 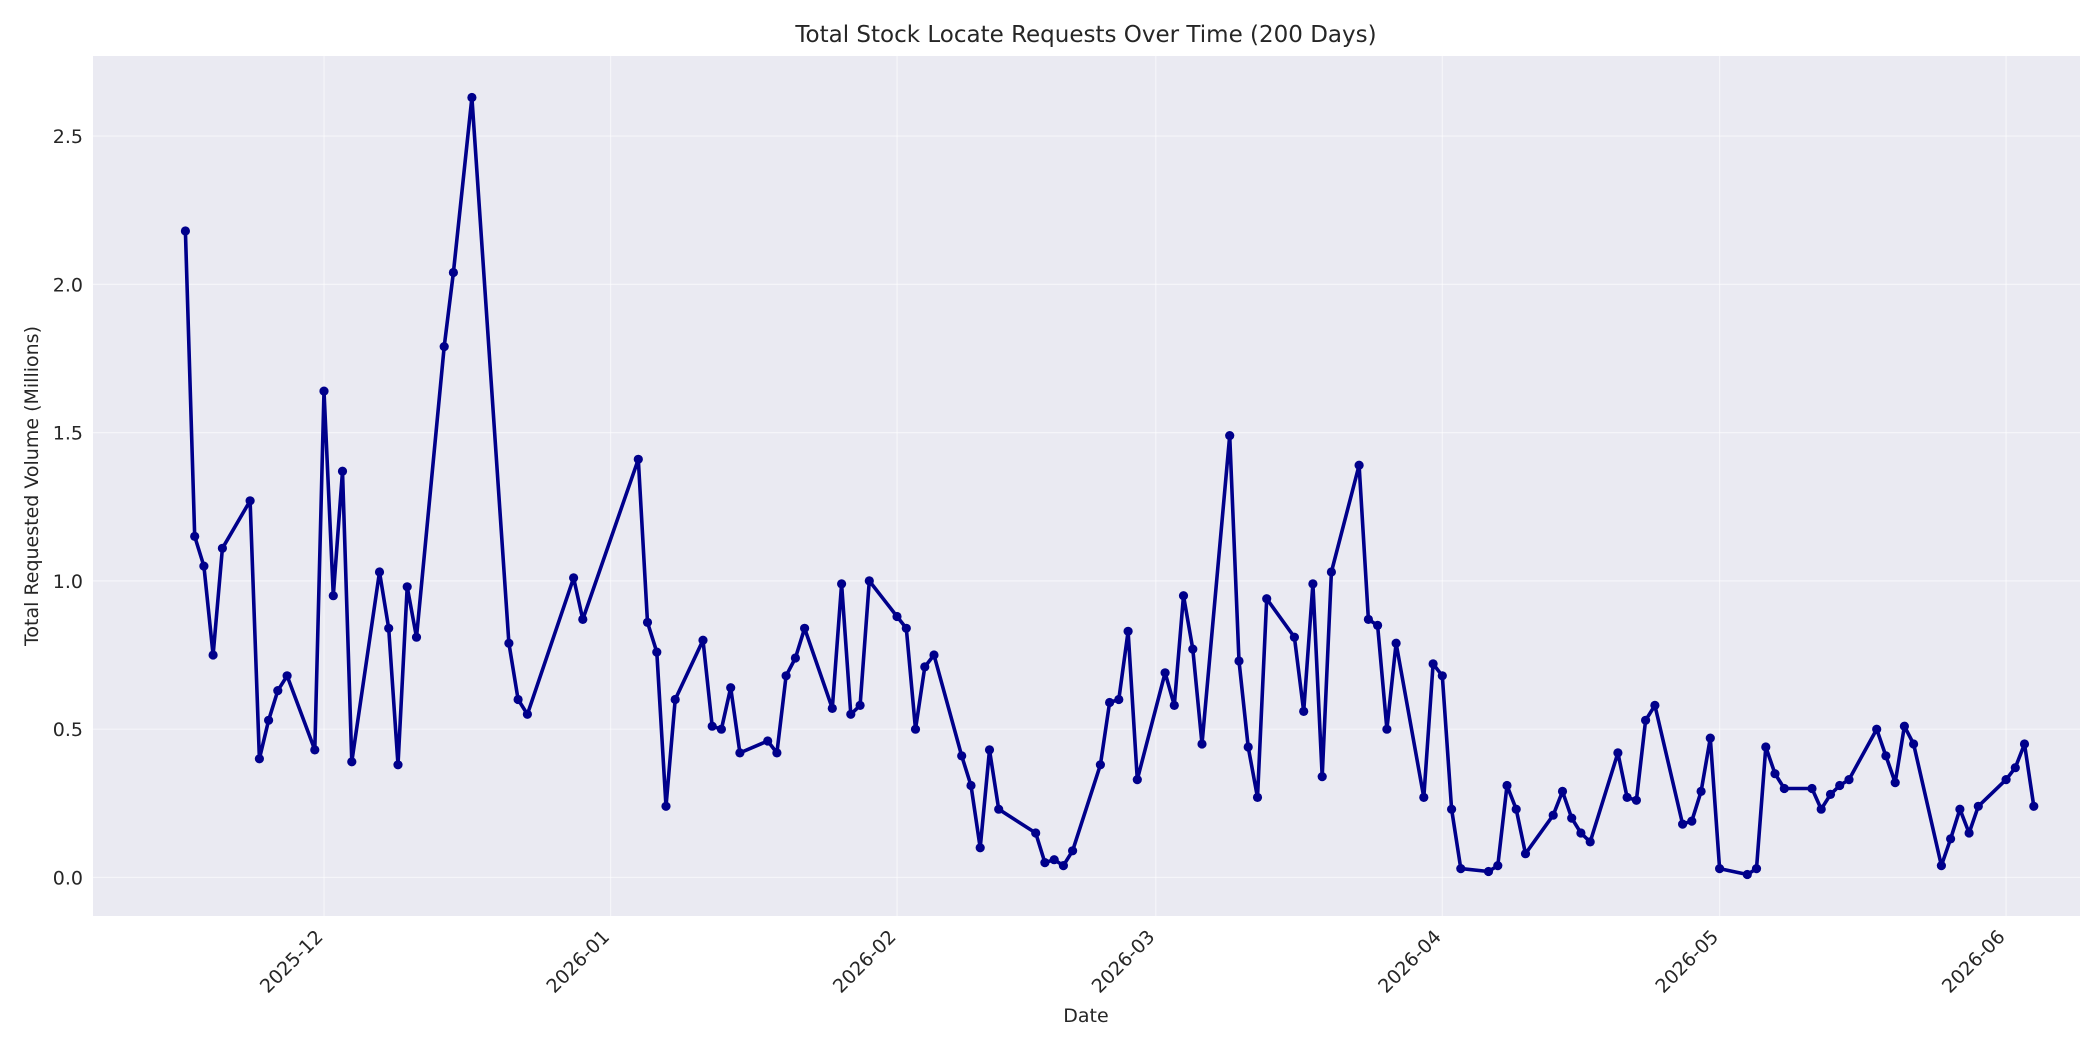 What do you see at coordinates (578, 962) in the screenshot?
I see `x-tick-label: 2026-01` at bounding box center [578, 962].